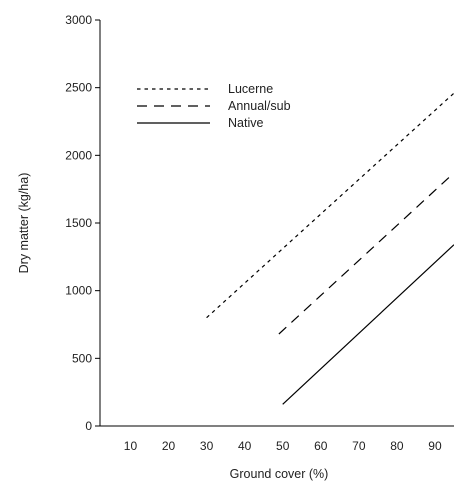 Image resolution: width=454 pixels, height=484 pixels. What do you see at coordinates (78, 291) in the screenshot?
I see `y-tick-label: 1000` at bounding box center [78, 291].